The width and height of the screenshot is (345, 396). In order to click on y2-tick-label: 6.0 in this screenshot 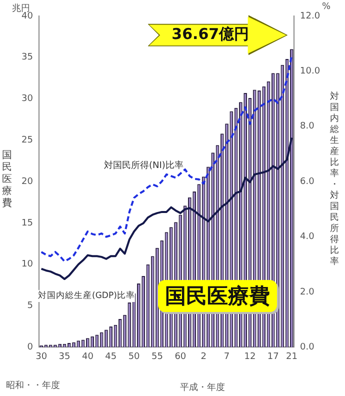, I will do `click(307, 181)`.